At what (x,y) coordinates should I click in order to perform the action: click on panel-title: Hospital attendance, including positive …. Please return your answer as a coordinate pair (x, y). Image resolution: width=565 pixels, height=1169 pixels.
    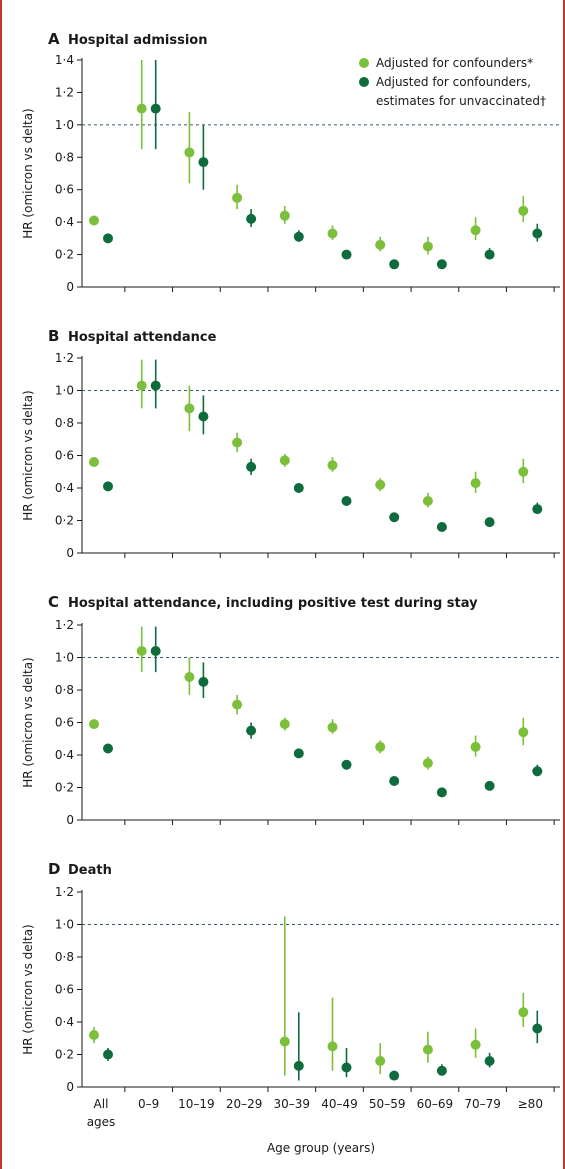
    Looking at the image, I should click on (273, 603).